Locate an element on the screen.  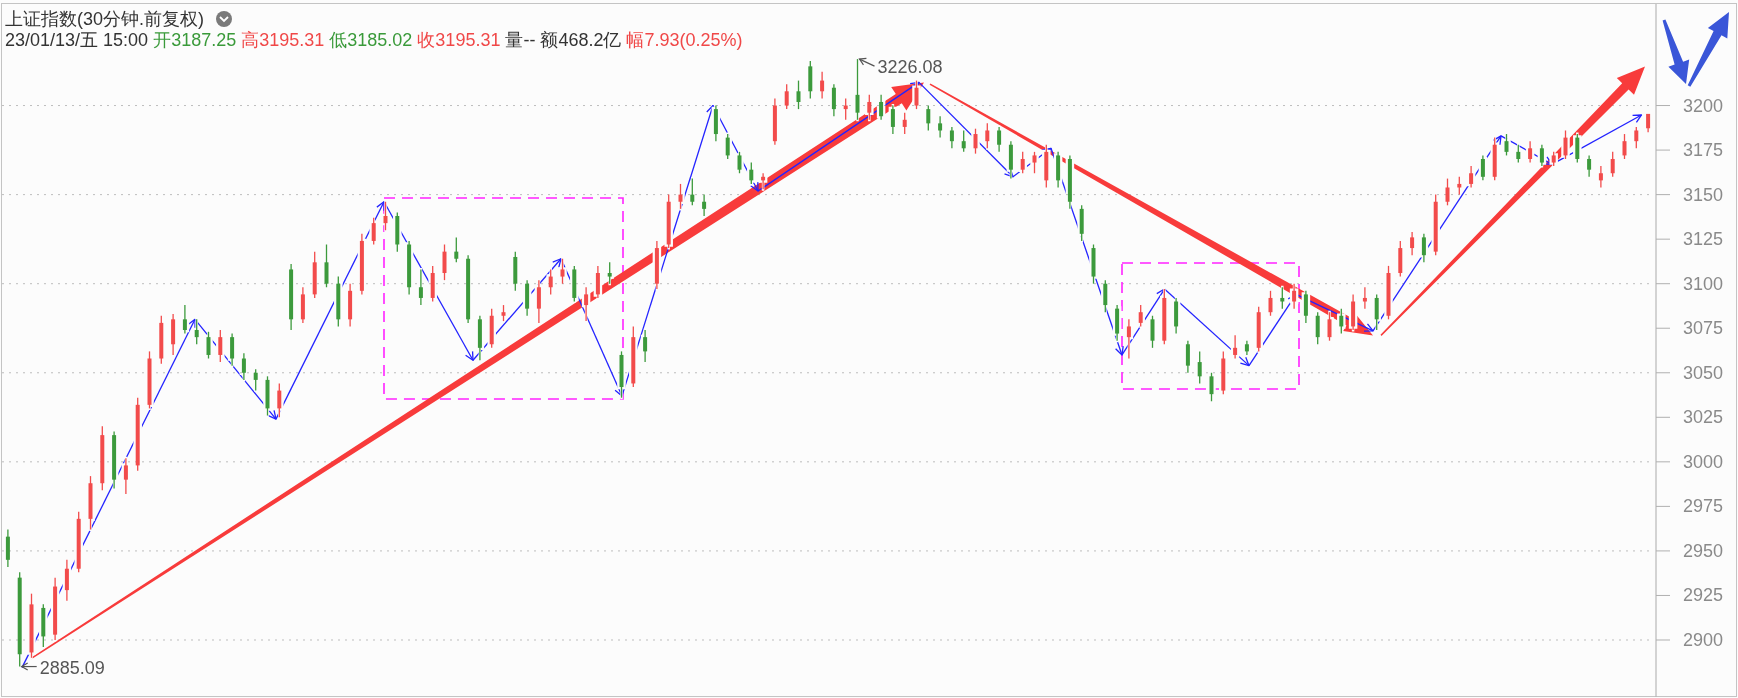
y-tick-label: 2950 is located at coordinates (1703, 550).